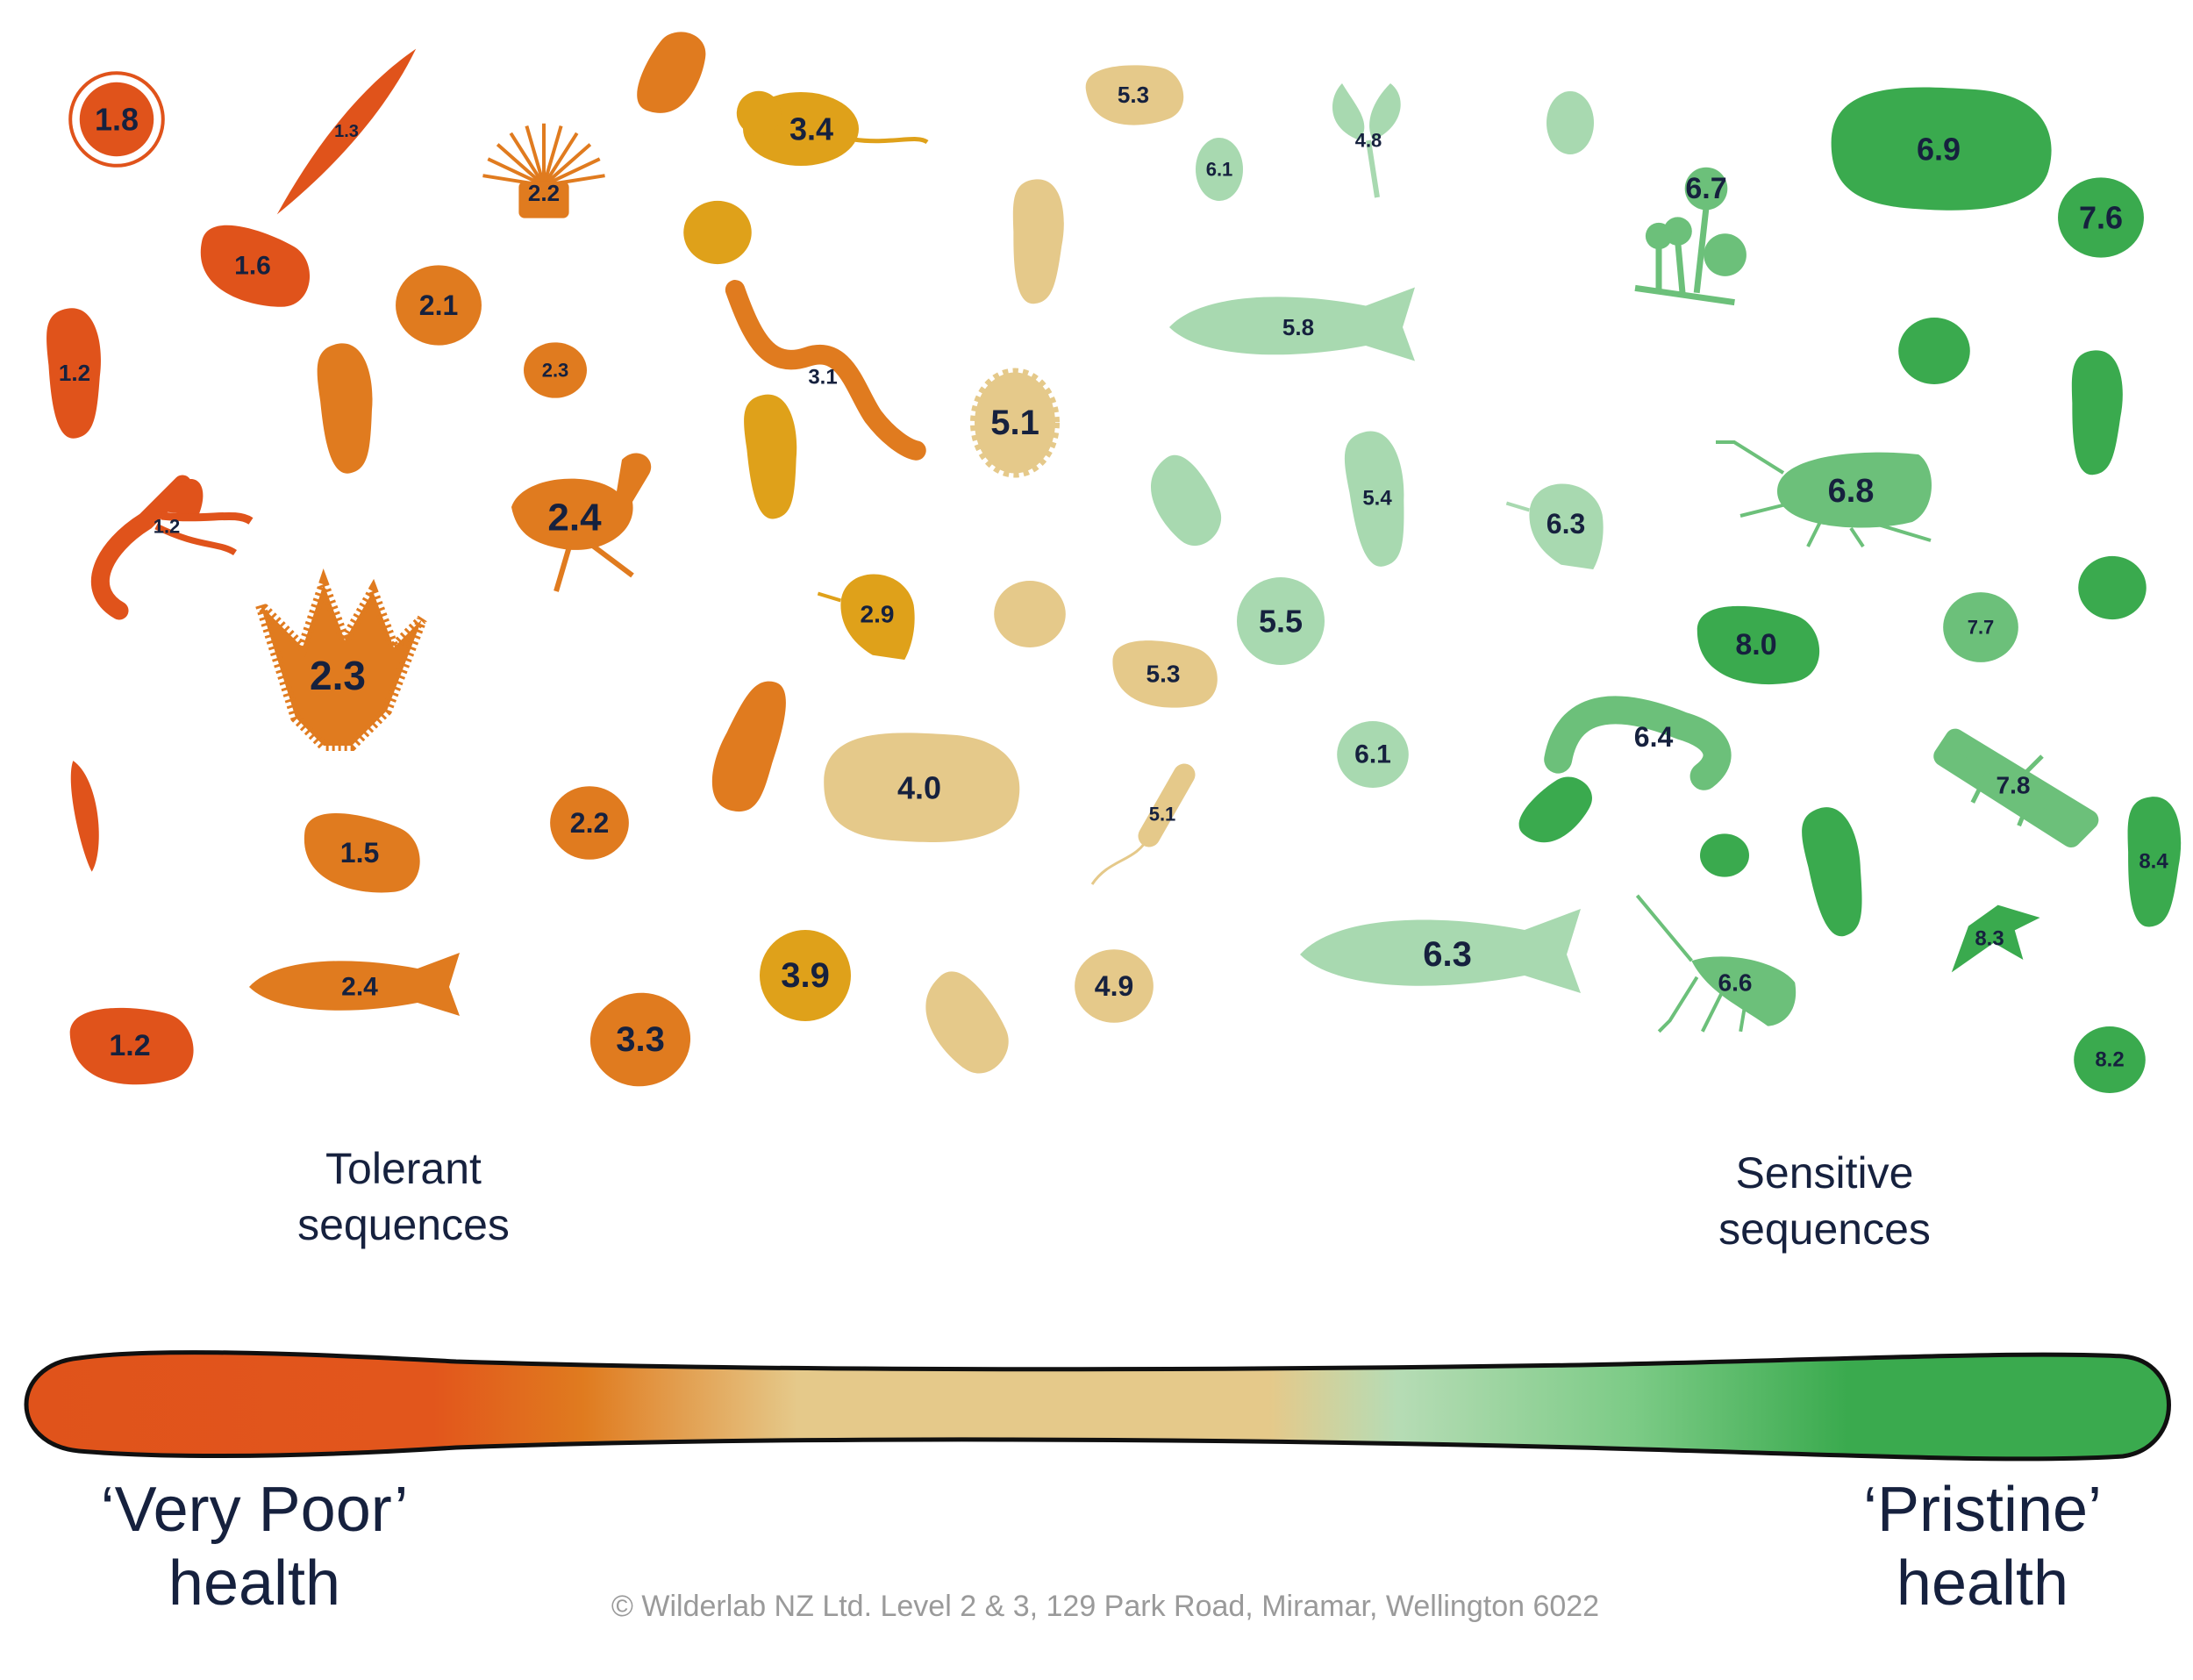 Image resolution: width=2193 pixels, height=1680 pixels. Describe the element at coordinates (403, 1196) in the screenshot. I see `tolerant-label: Tolerant sequences` at that location.